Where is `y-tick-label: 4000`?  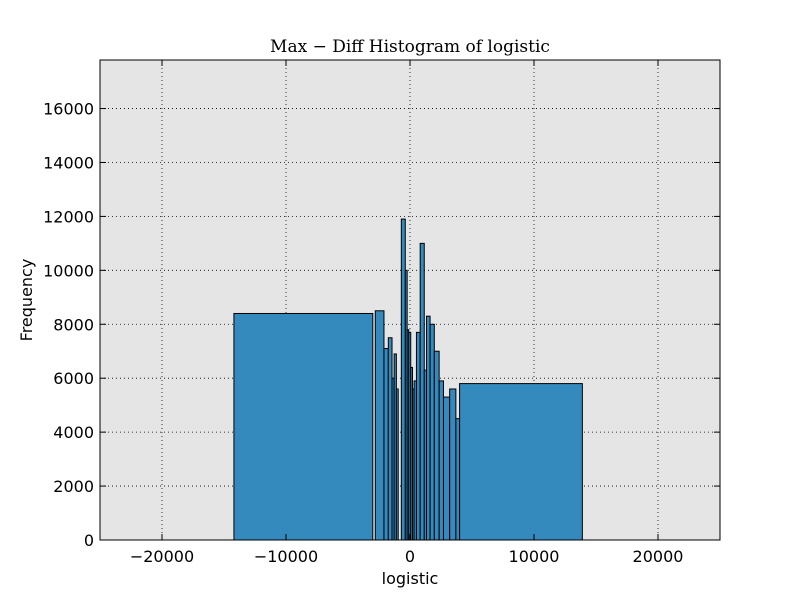 y-tick-label: 4000 is located at coordinates (73, 432).